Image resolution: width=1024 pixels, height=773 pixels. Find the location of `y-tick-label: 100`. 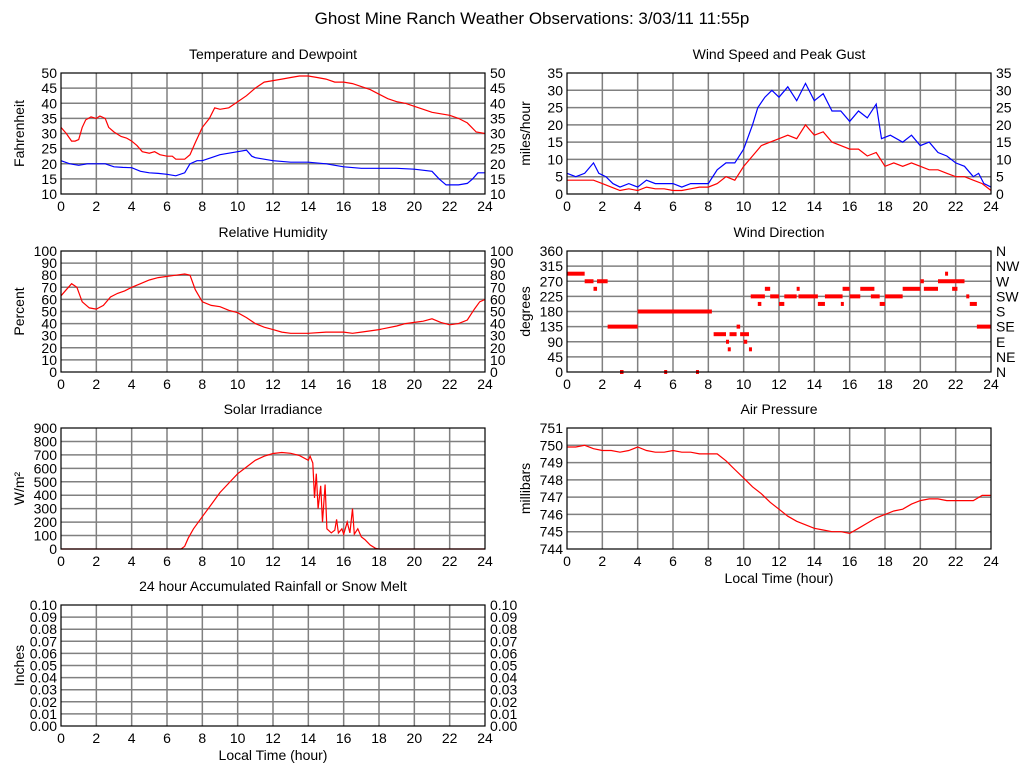

y-tick-label: 100 is located at coordinates (46, 251).